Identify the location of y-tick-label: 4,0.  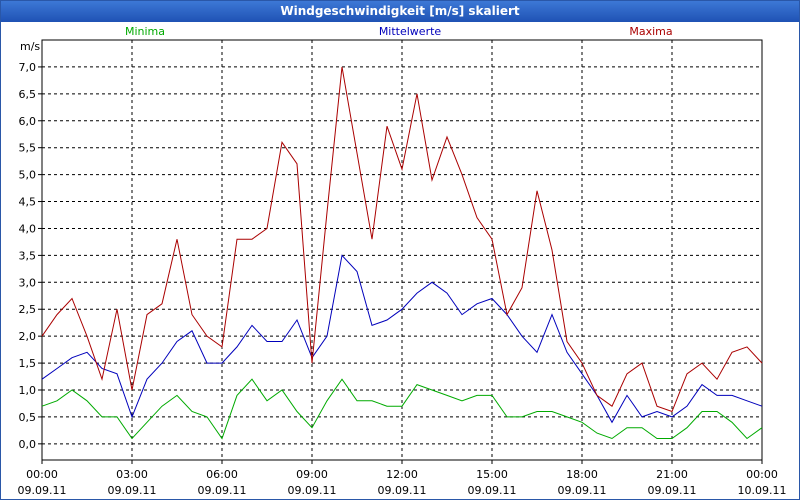
(28, 228).